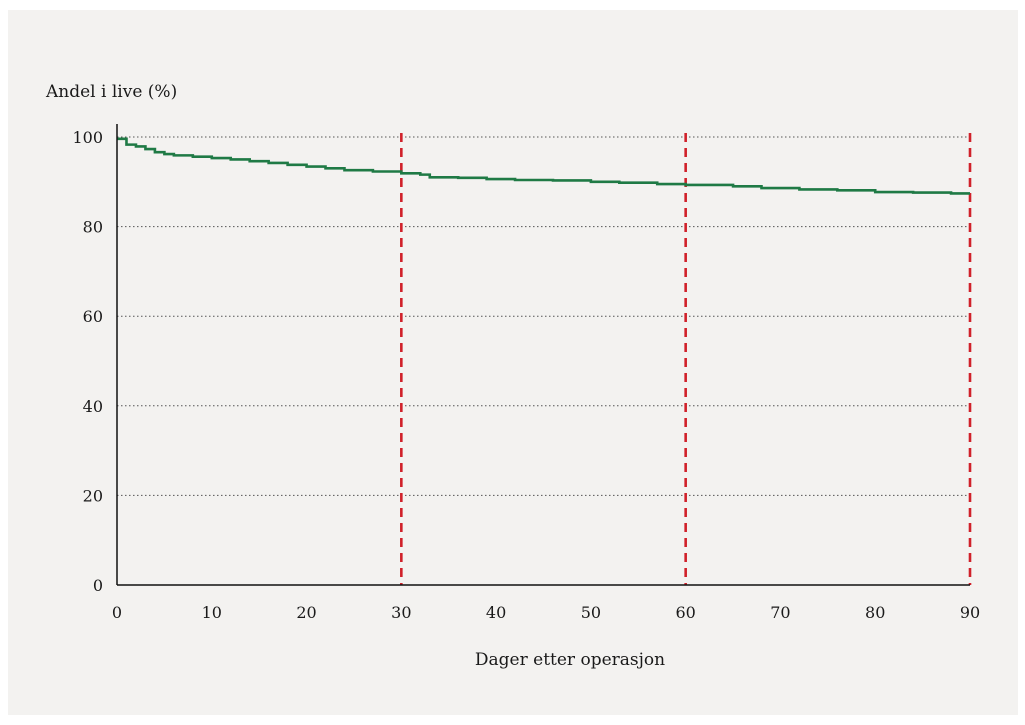  Describe the element at coordinates (496, 612) in the screenshot. I see `x-tick-label-40: 40` at that location.